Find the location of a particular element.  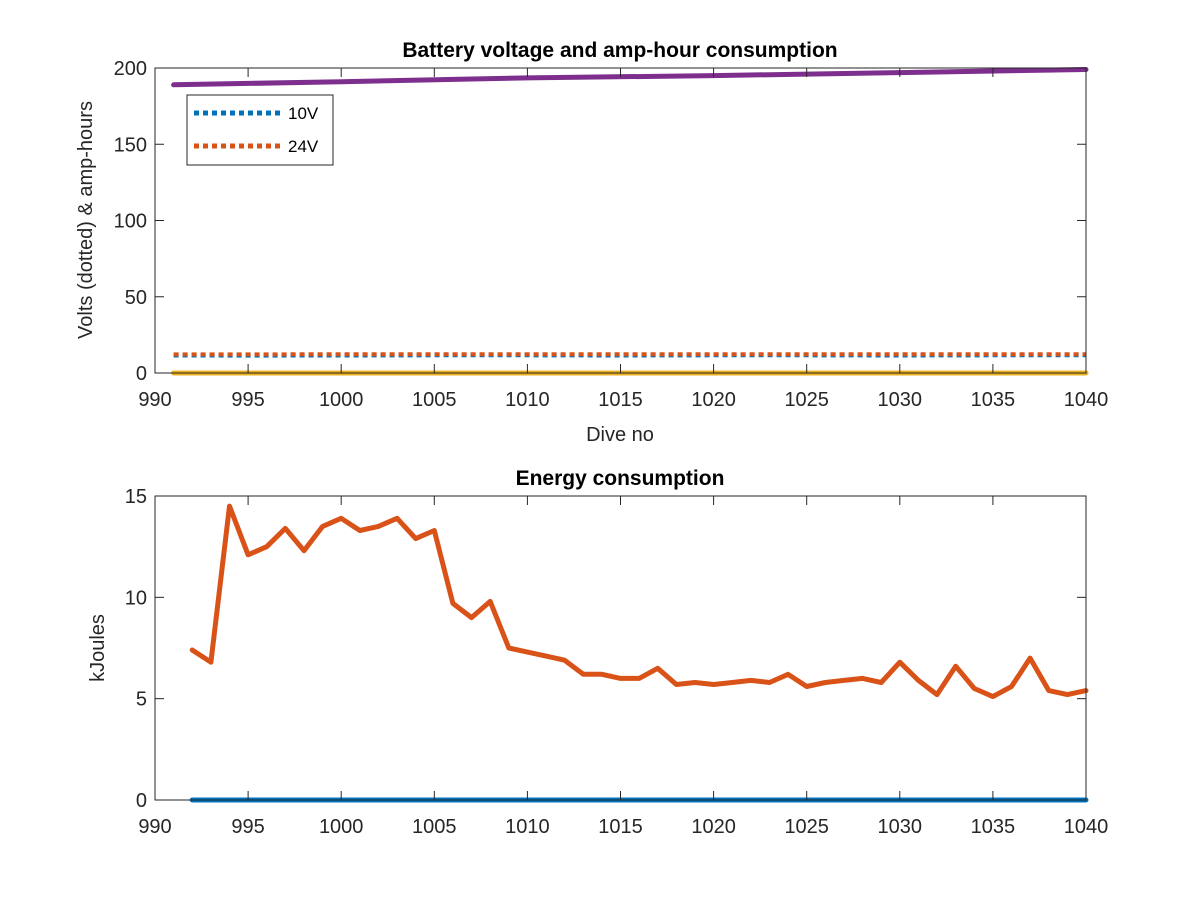

y-tick-label: 5 is located at coordinates (141, 700).